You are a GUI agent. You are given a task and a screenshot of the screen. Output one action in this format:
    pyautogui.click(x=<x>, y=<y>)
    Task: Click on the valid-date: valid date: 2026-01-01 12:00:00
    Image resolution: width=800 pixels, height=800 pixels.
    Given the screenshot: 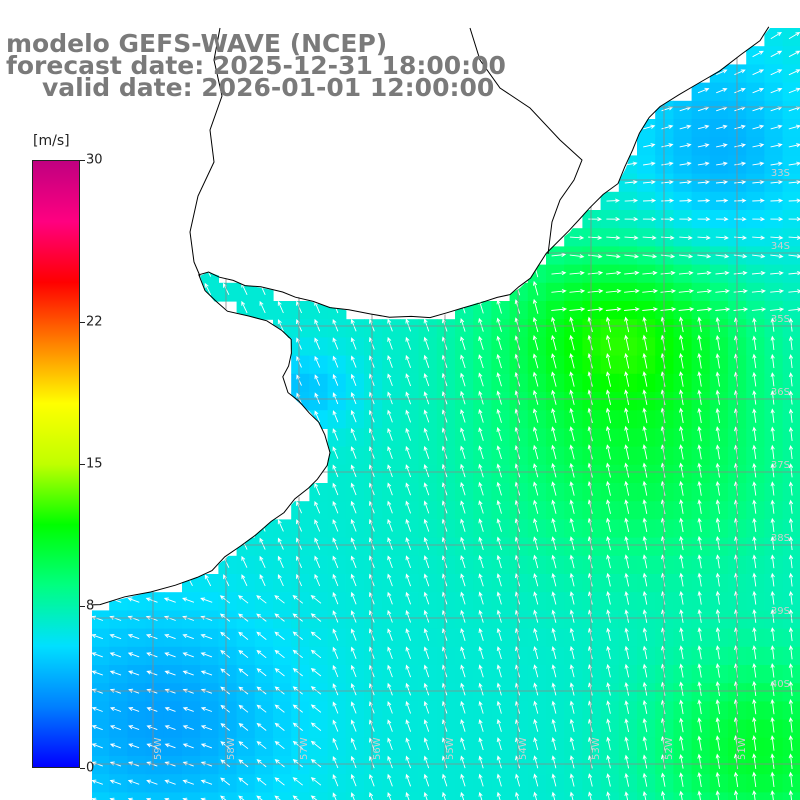 What is the action you would take?
    pyautogui.click(x=268, y=87)
    